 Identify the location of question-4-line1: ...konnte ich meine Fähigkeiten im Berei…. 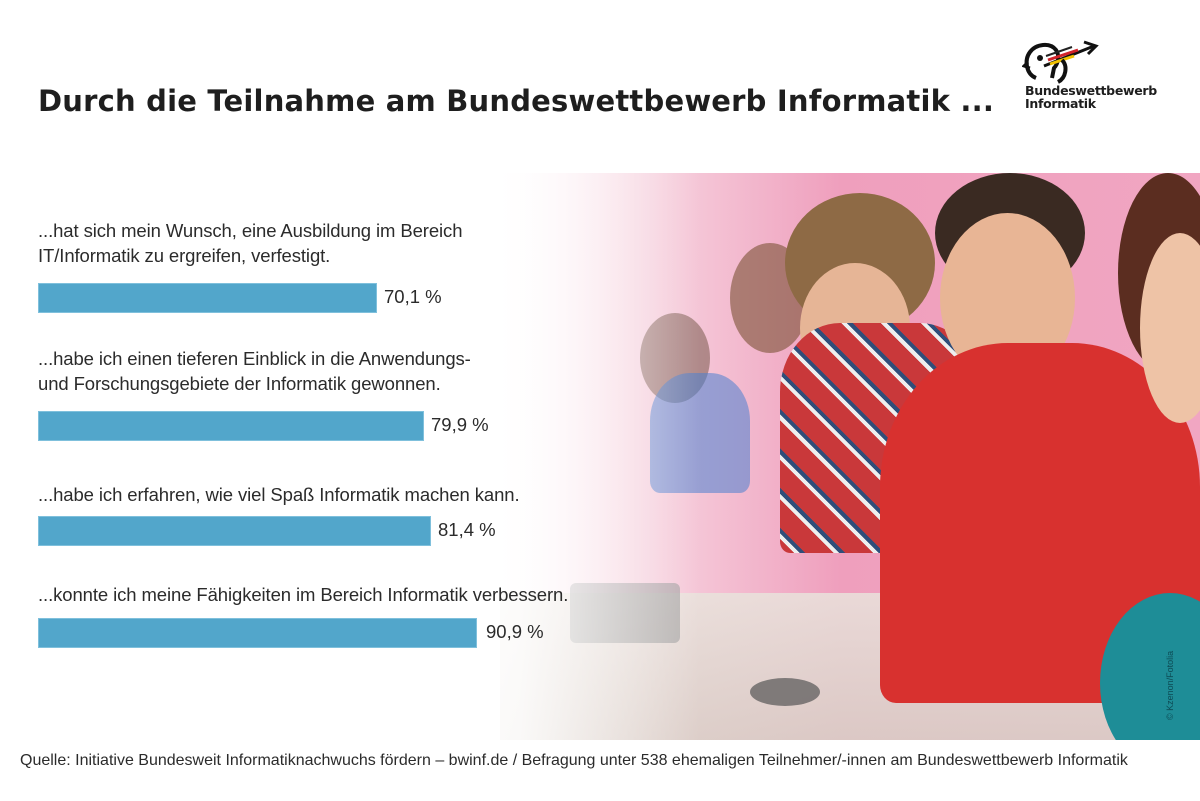
(303, 594).